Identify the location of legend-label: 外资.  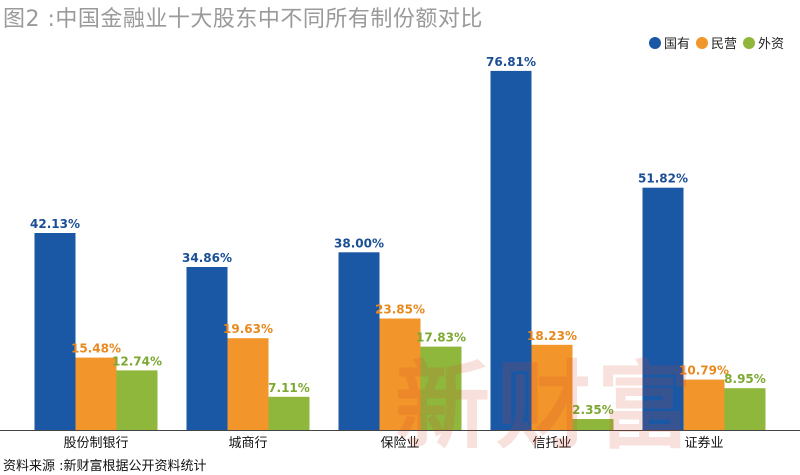
(770, 44).